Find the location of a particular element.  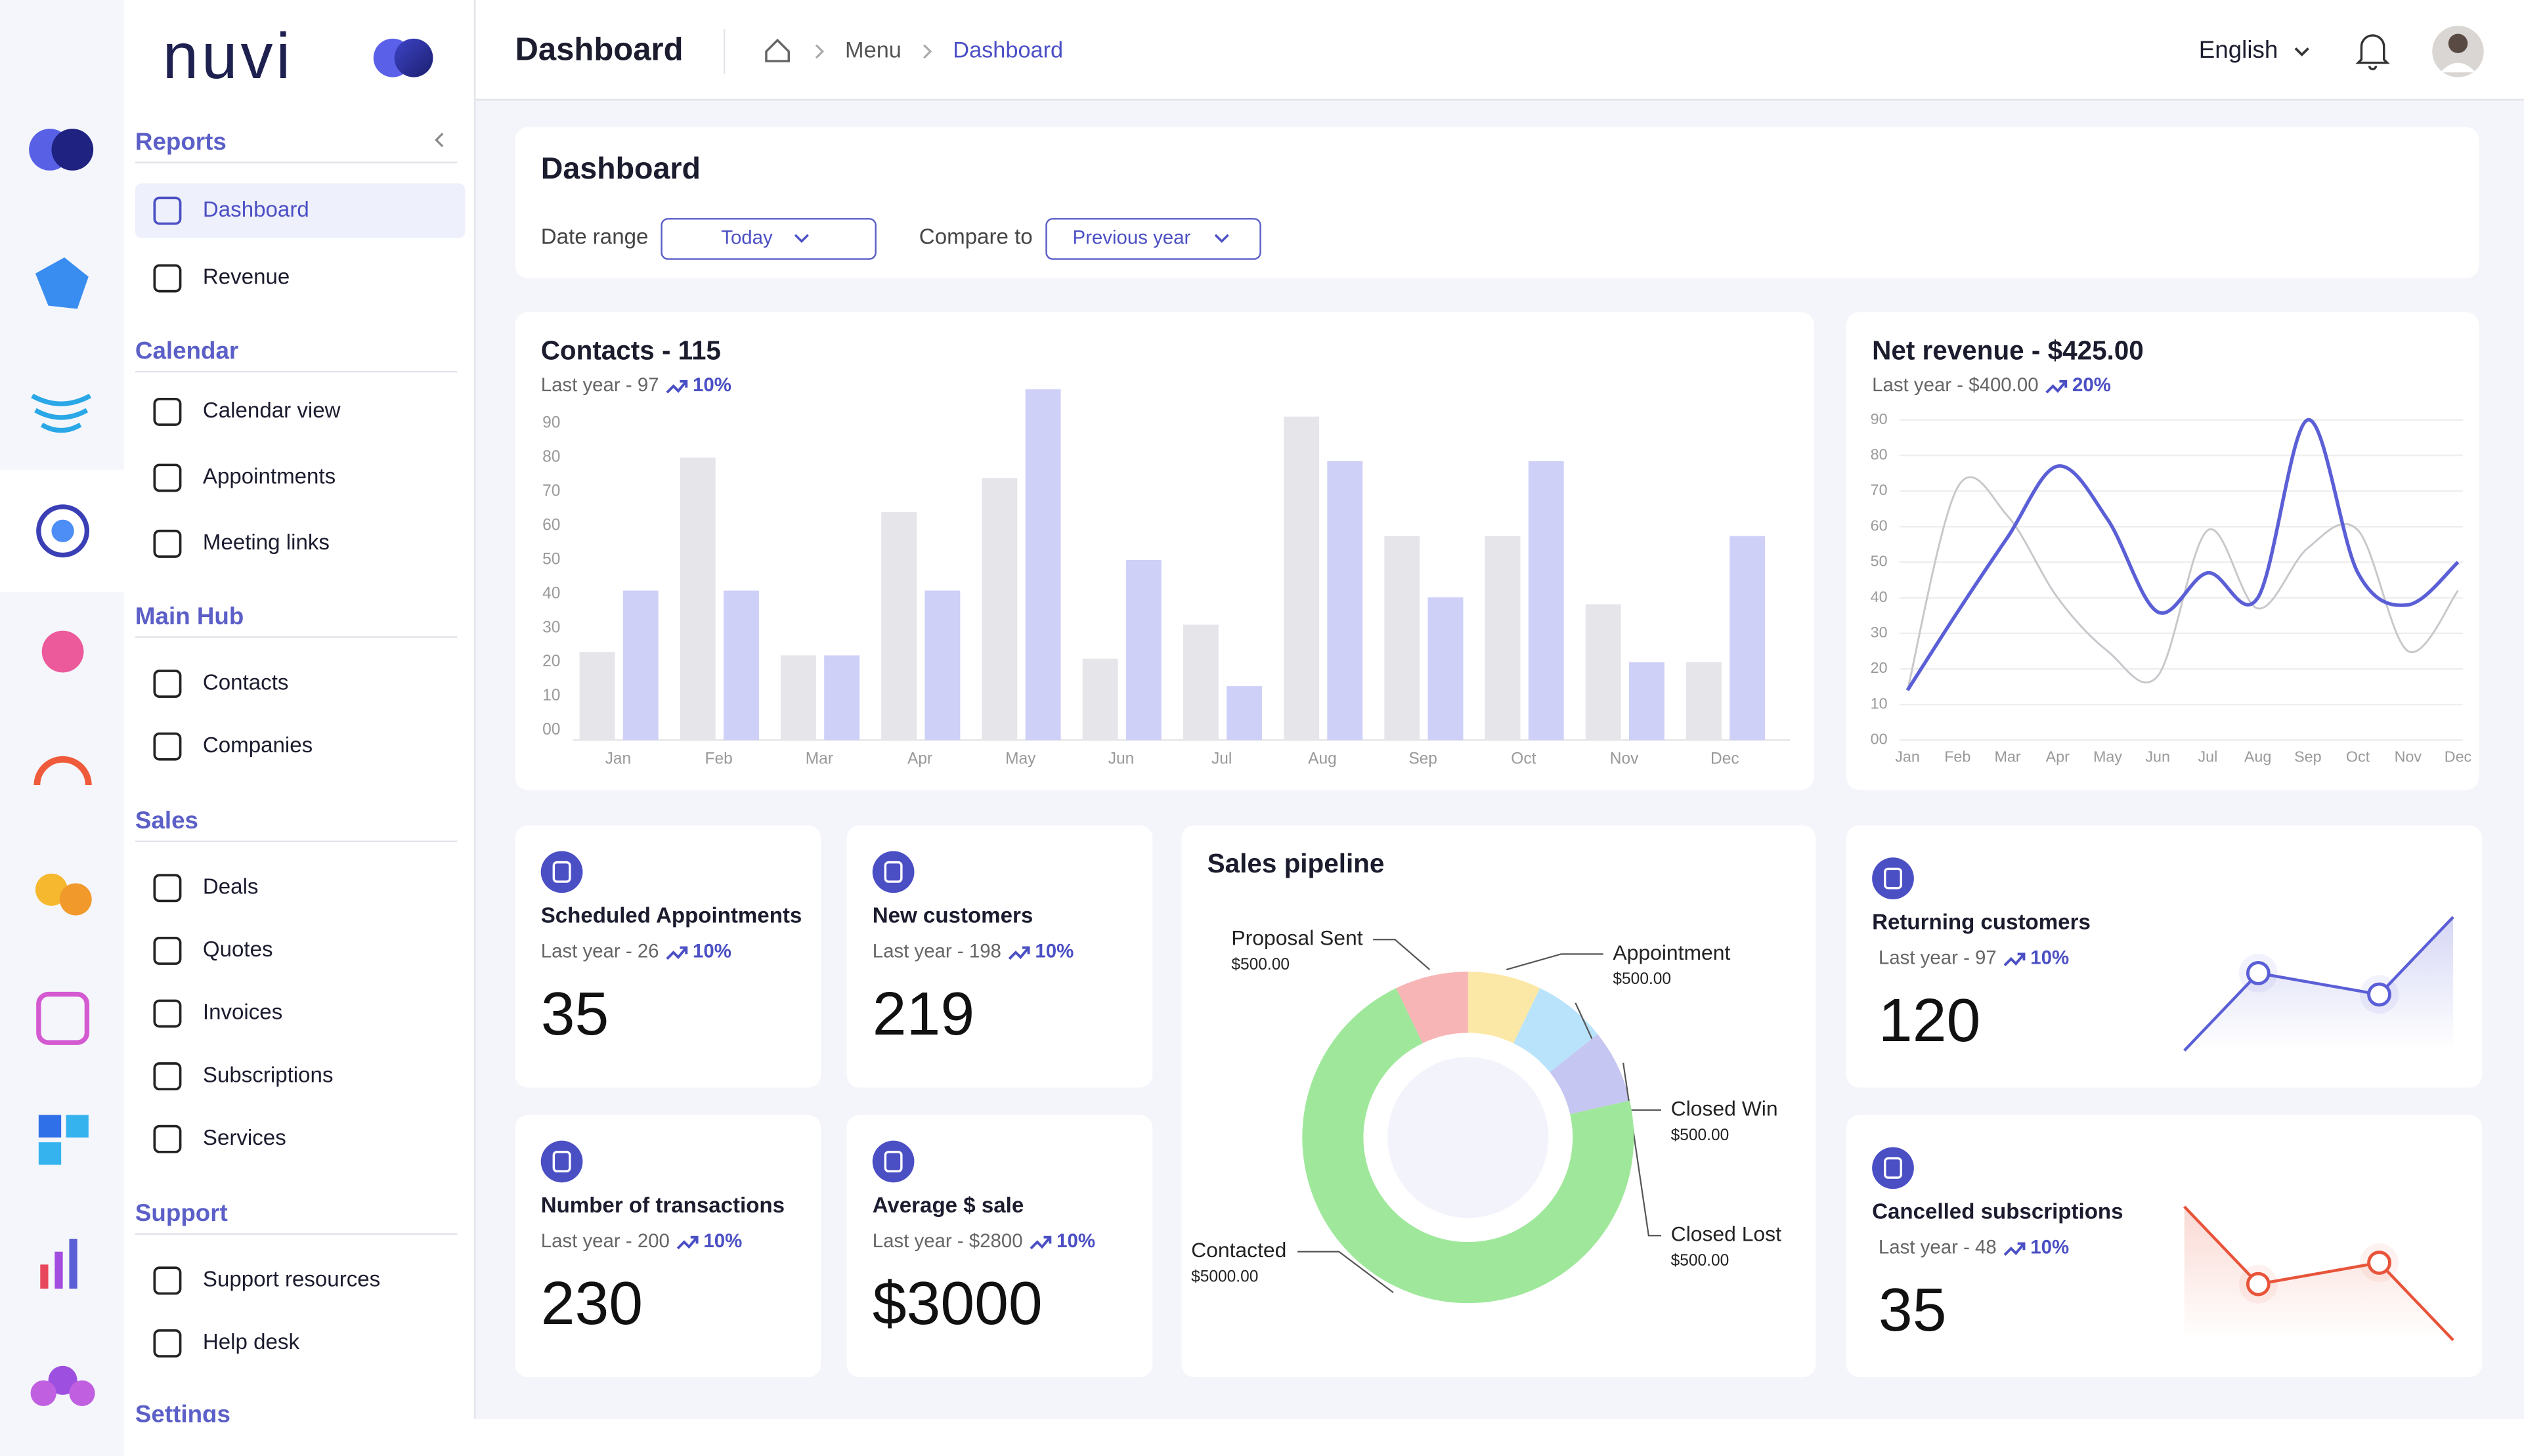

rail-icons is located at coordinates (62, 768).